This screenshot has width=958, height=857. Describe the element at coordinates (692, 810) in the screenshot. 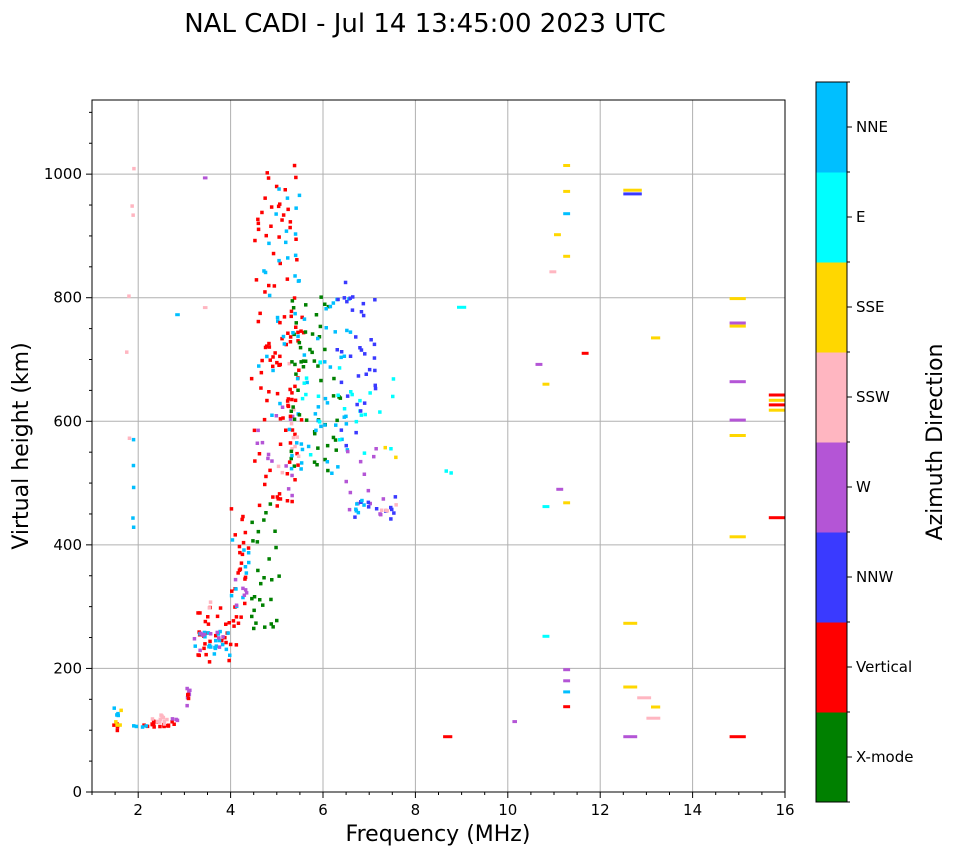

I see `x-tick-label: 14` at that location.